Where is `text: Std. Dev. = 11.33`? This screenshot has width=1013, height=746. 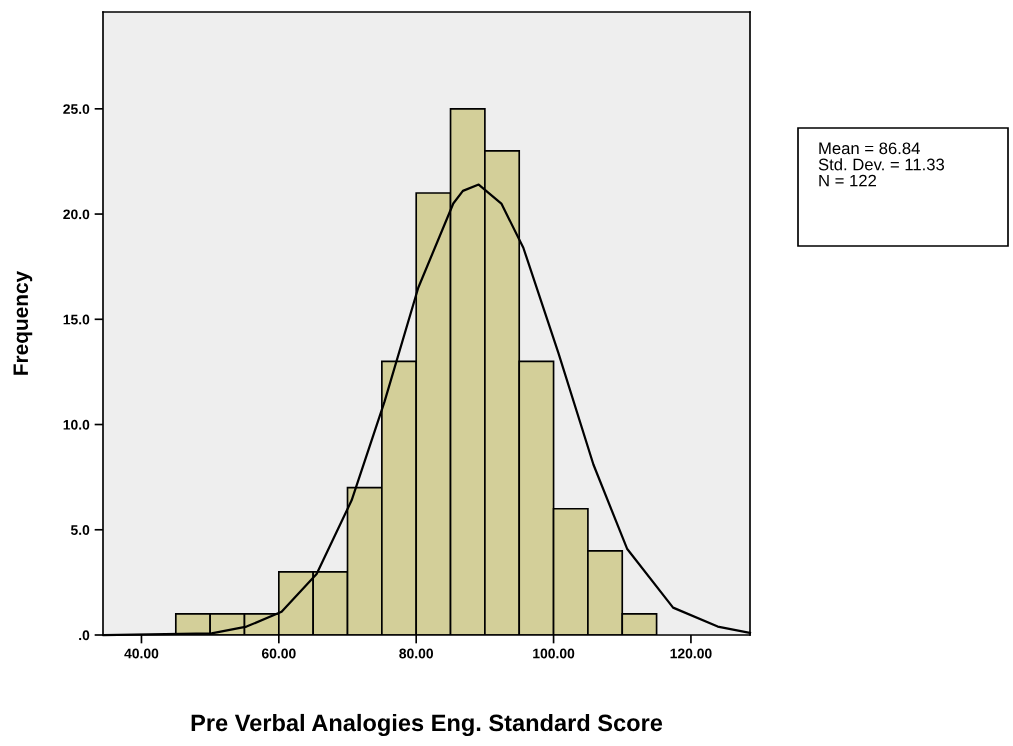 text: Std. Dev. = 11.33 is located at coordinates (881, 164).